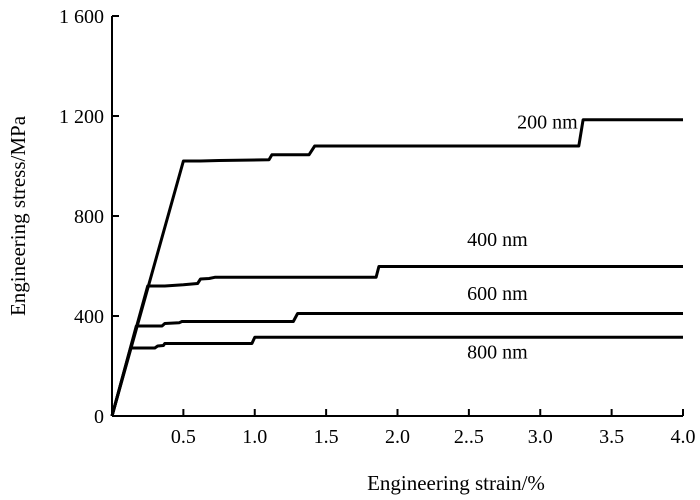  Describe the element at coordinates (89, 217) in the screenshot. I see `y-tick-label: 800` at that location.